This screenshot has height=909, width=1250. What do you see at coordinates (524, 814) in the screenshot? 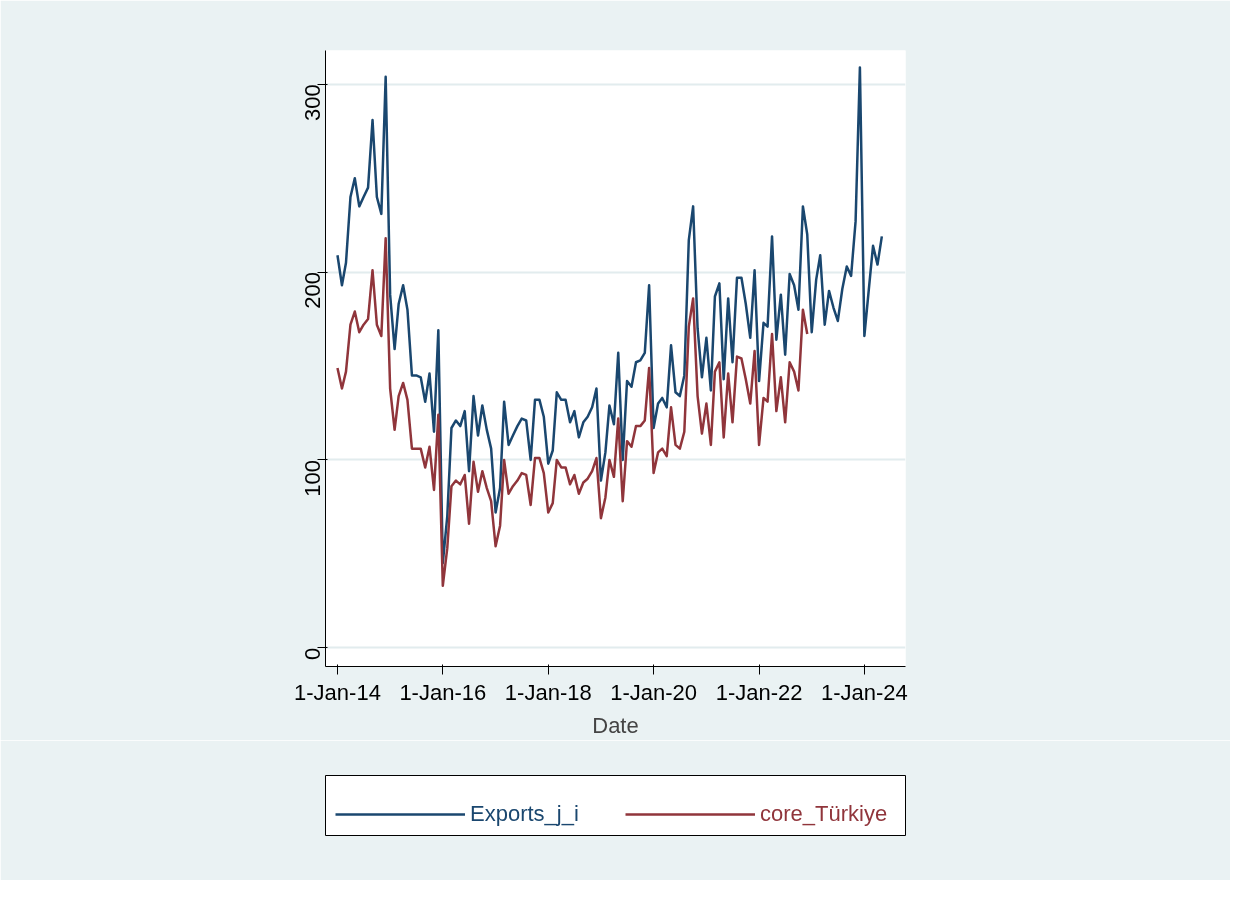
I see `text: Exports_j_i` at bounding box center [524, 814].